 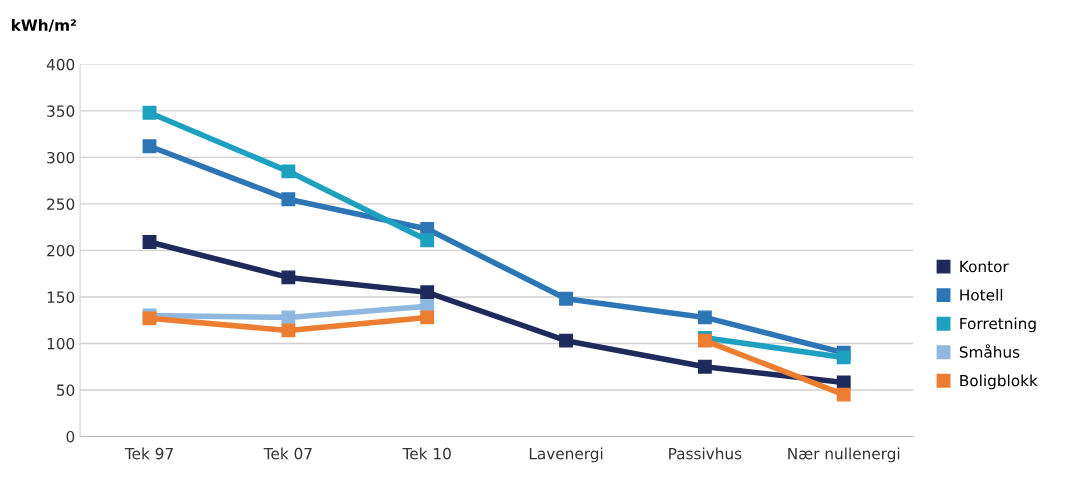 I want to click on x-tick-label: Nær nullenergi, so click(x=844, y=455).